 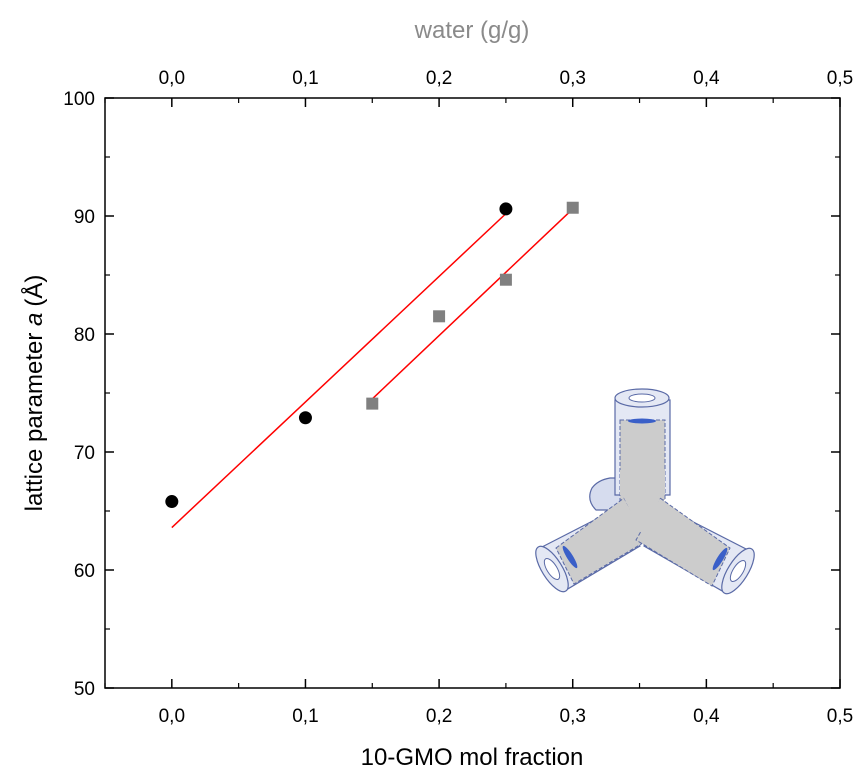 What do you see at coordinates (570, 557) in the screenshot?
I see `inset-left-dots` at bounding box center [570, 557].